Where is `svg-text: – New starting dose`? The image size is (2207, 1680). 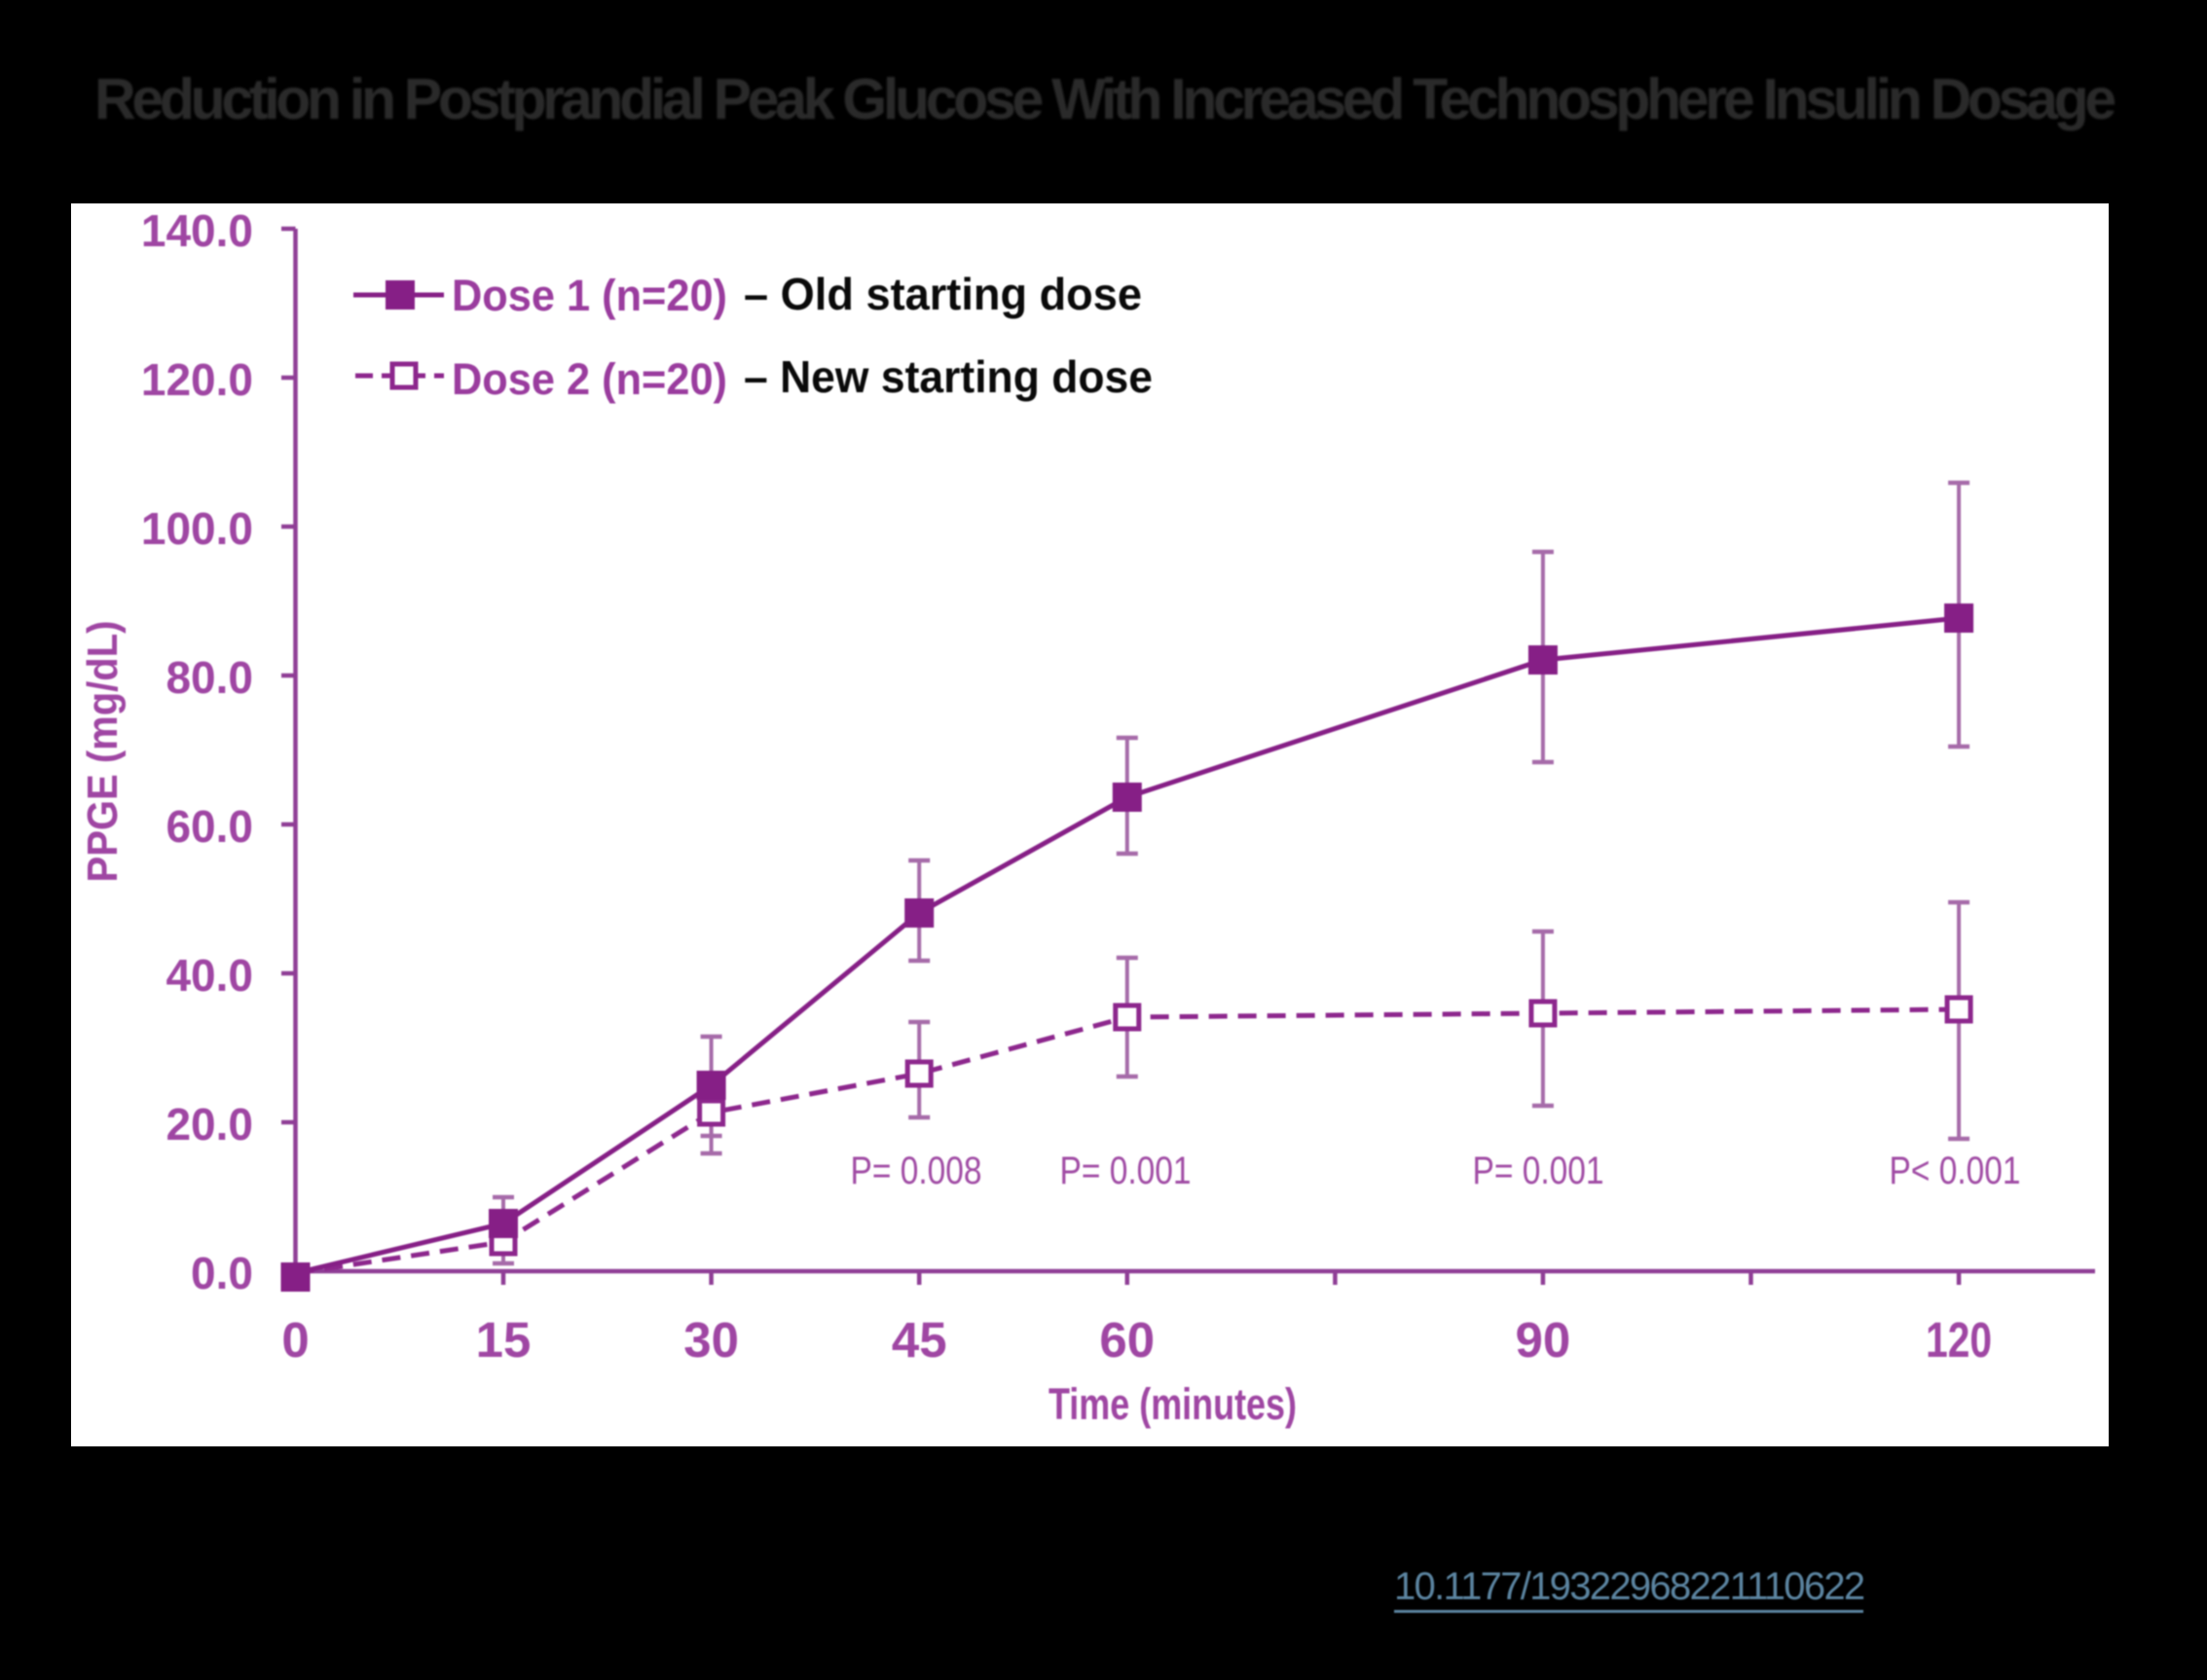 svg-text: – New starting dose is located at coordinates (948, 376).